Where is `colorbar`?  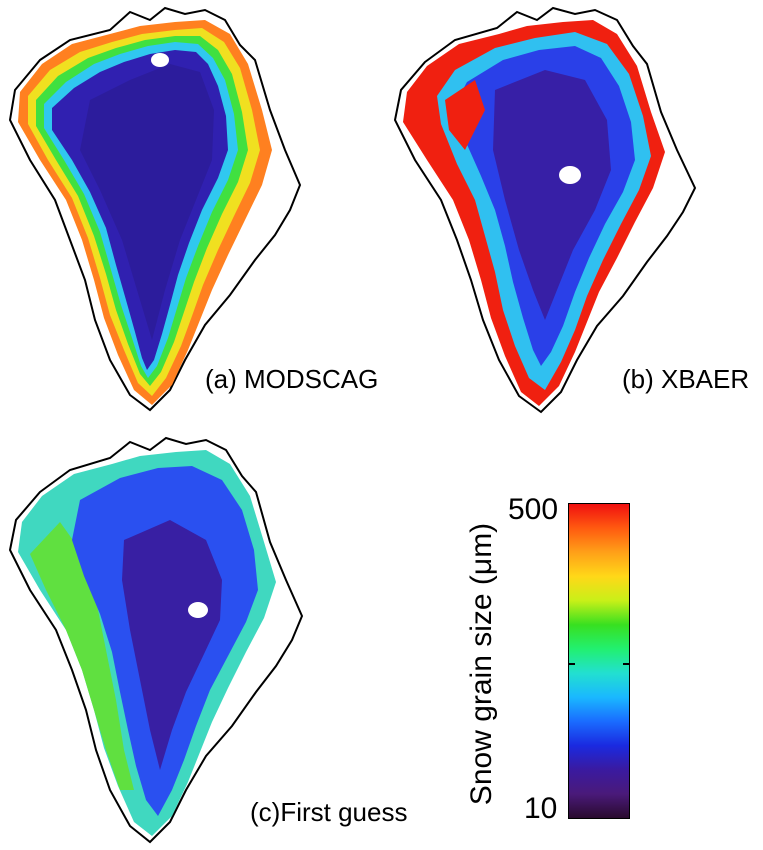
colorbar is located at coordinates (599, 661).